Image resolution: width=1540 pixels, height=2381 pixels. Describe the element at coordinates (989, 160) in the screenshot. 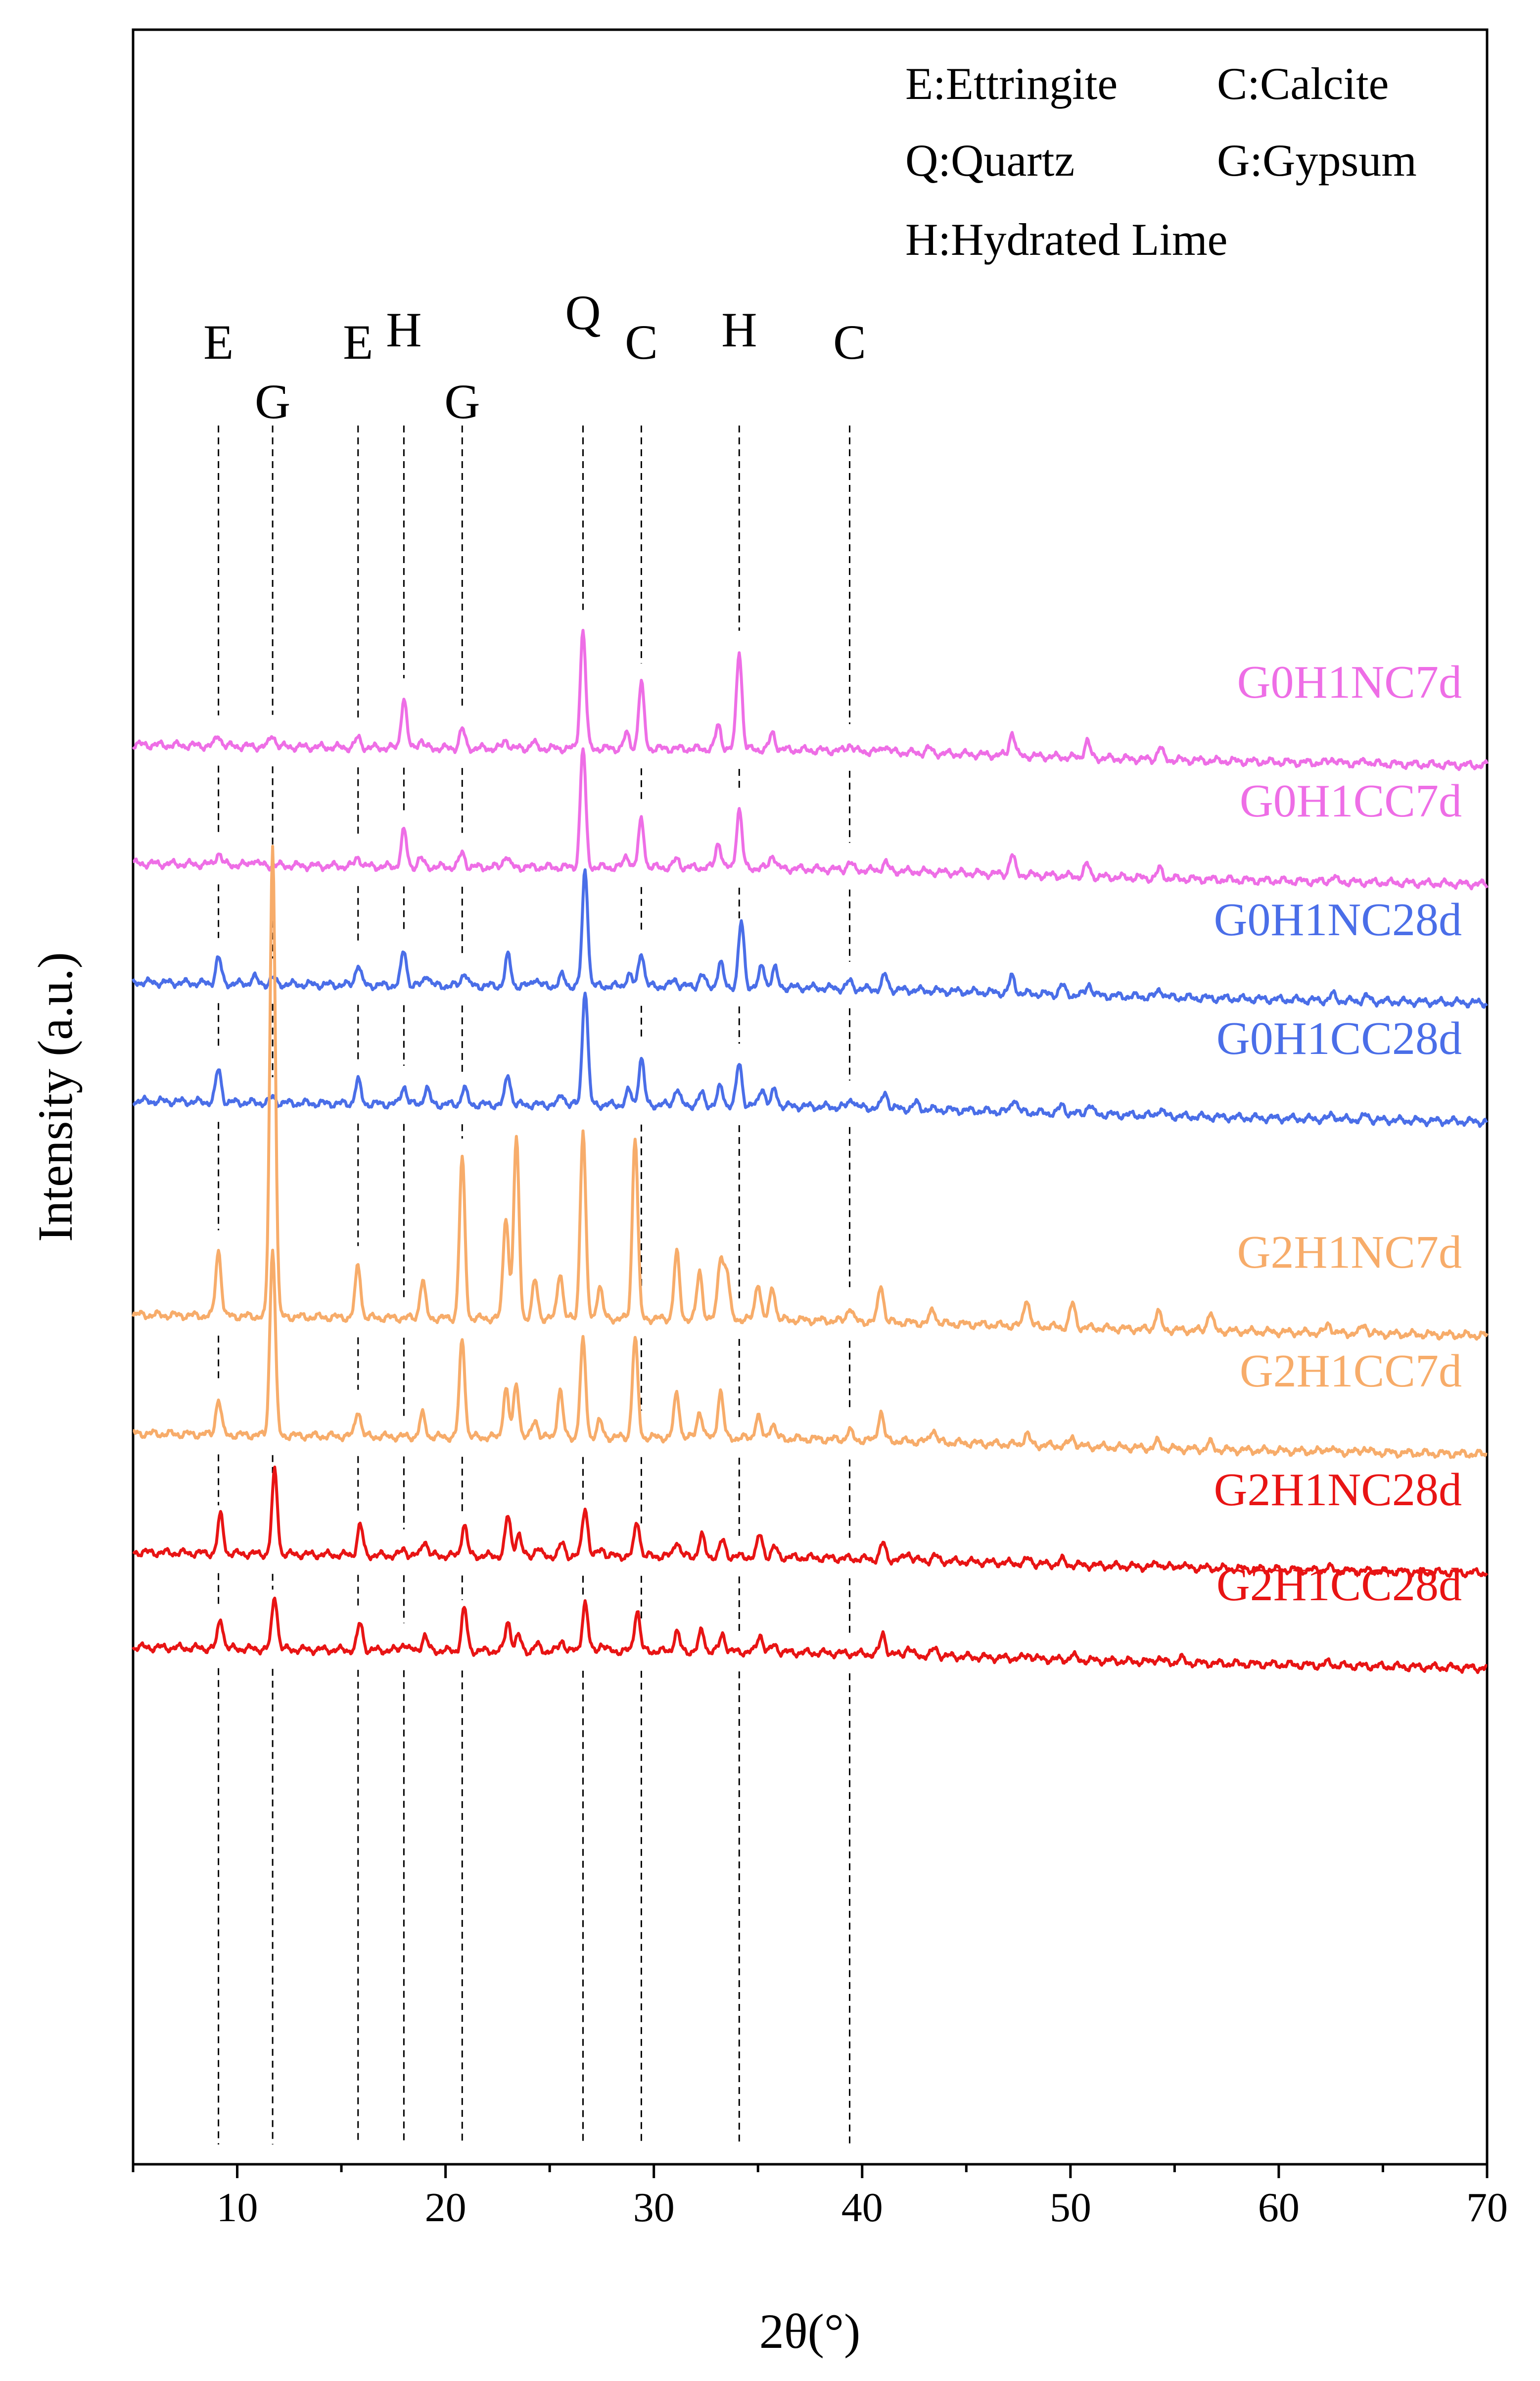

I see `legend-entry-q: Q:Quartz` at that location.